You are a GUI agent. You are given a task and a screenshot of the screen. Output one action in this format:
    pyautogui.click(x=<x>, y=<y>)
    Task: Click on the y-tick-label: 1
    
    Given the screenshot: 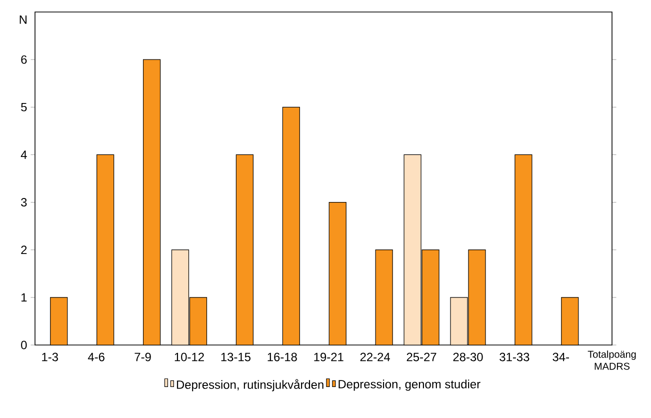 What is the action you would take?
    pyautogui.click(x=24, y=297)
    